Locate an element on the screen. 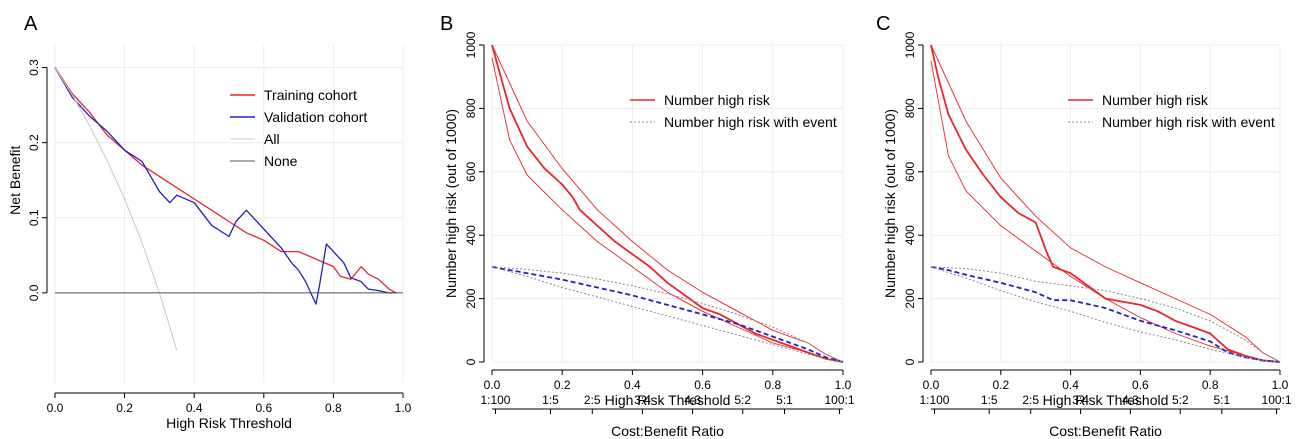 This screenshot has width=1296, height=439. y-tick-label: 0.0 is located at coordinates (34, 292).